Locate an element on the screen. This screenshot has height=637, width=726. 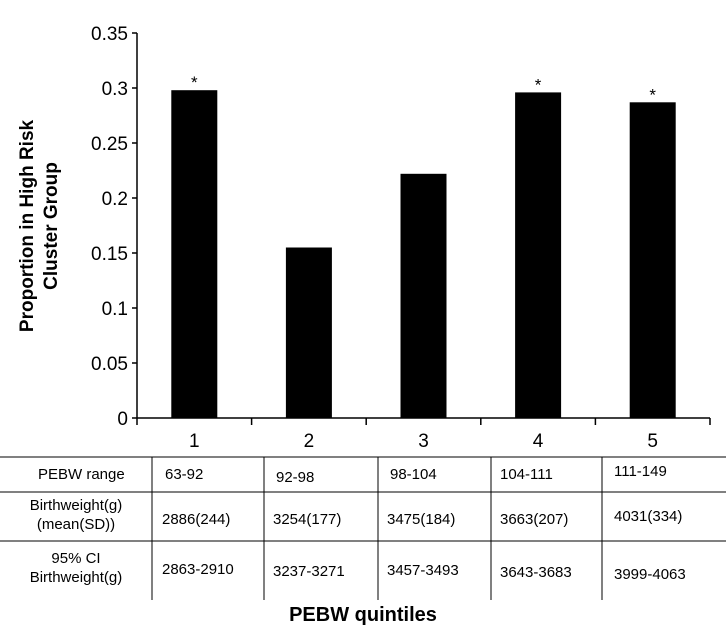
table-cell: 92-98 is located at coordinates (295, 477).